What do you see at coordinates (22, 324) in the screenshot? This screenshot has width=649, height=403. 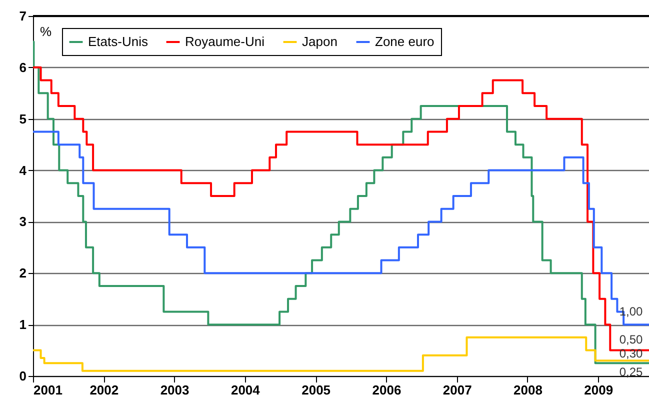 I see `y-tick-label: 1` at bounding box center [22, 324].